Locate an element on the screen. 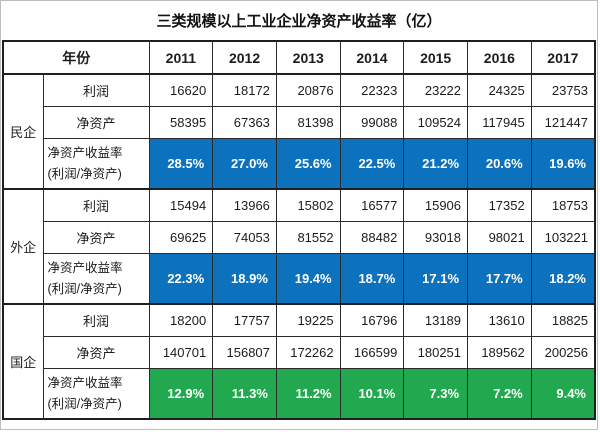 Image resolution: width=600 pixels, height=432 pixels. value-cell: 88482 is located at coordinates (372, 237).